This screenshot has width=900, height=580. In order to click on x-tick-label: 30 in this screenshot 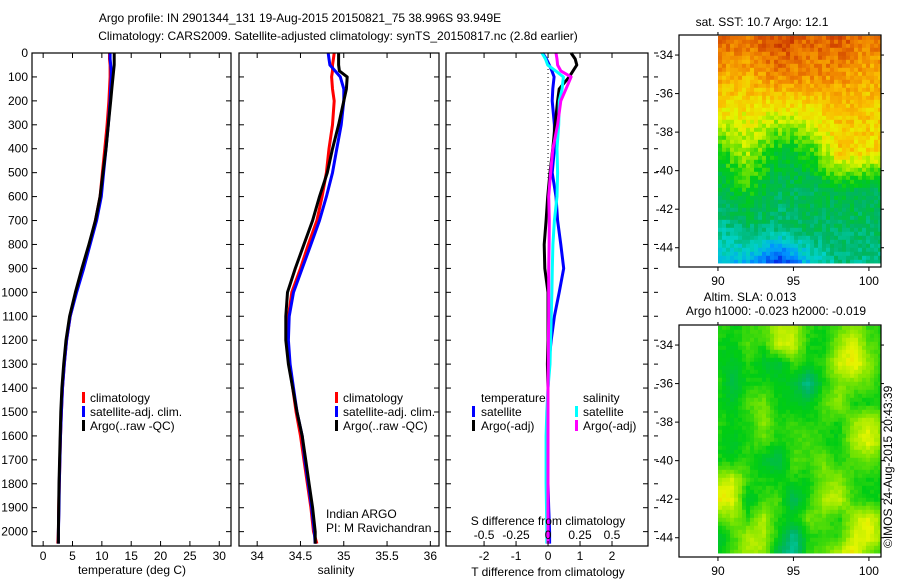, I will do `click(220, 556)`.